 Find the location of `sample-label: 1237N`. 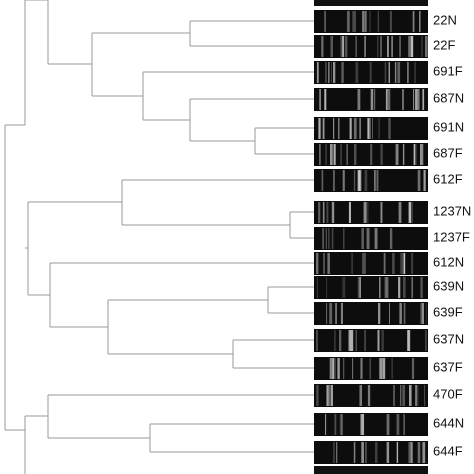

sample-label: 1237N is located at coordinates (452, 210).